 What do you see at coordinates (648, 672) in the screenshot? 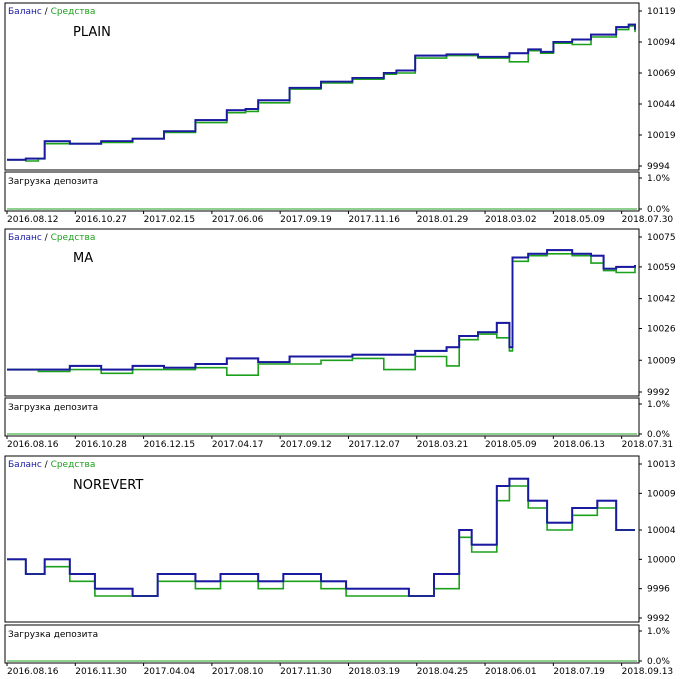
I see `x-tick-label: 2018.09.13` at bounding box center [648, 672].